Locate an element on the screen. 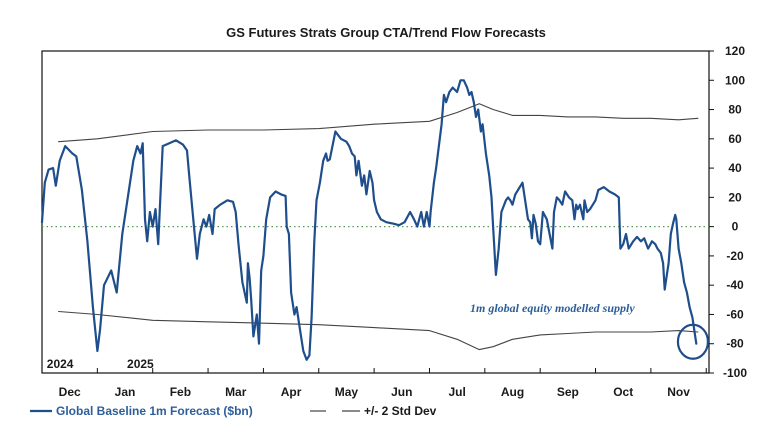 The image size is (760, 440). x-tick-label: May is located at coordinates (347, 392).